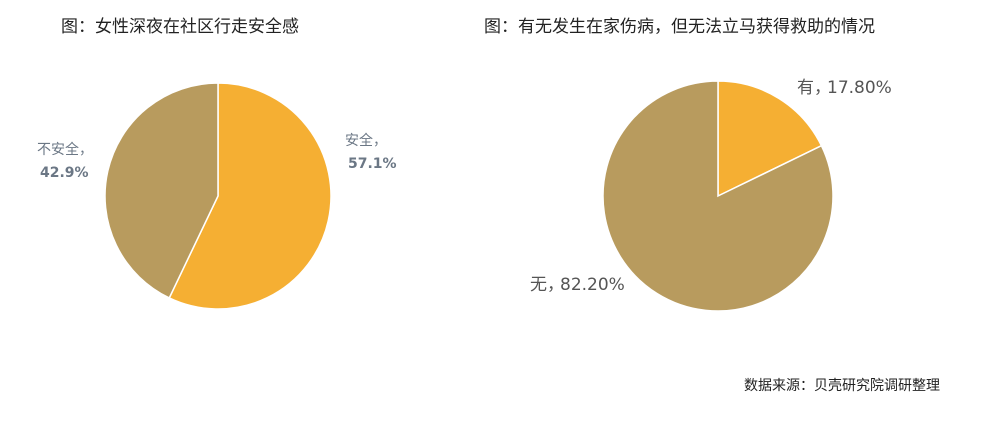 This screenshot has height=436, width=1005. I want to click on chart-title: 图：女性深夜在社区行走安全感, so click(180, 27).